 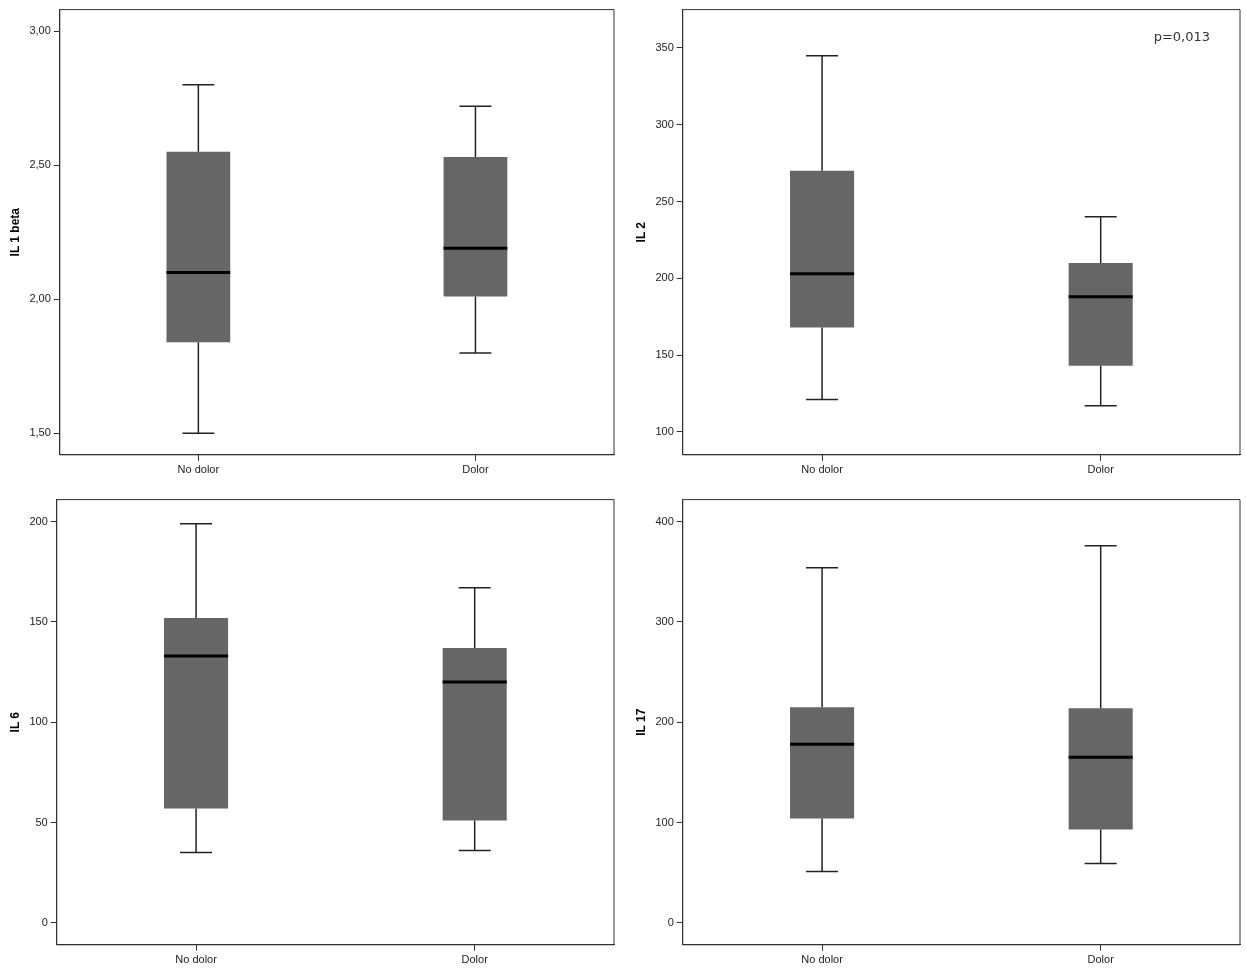 I want to click on y-axis-title: IL 2, so click(x=640, y=232).